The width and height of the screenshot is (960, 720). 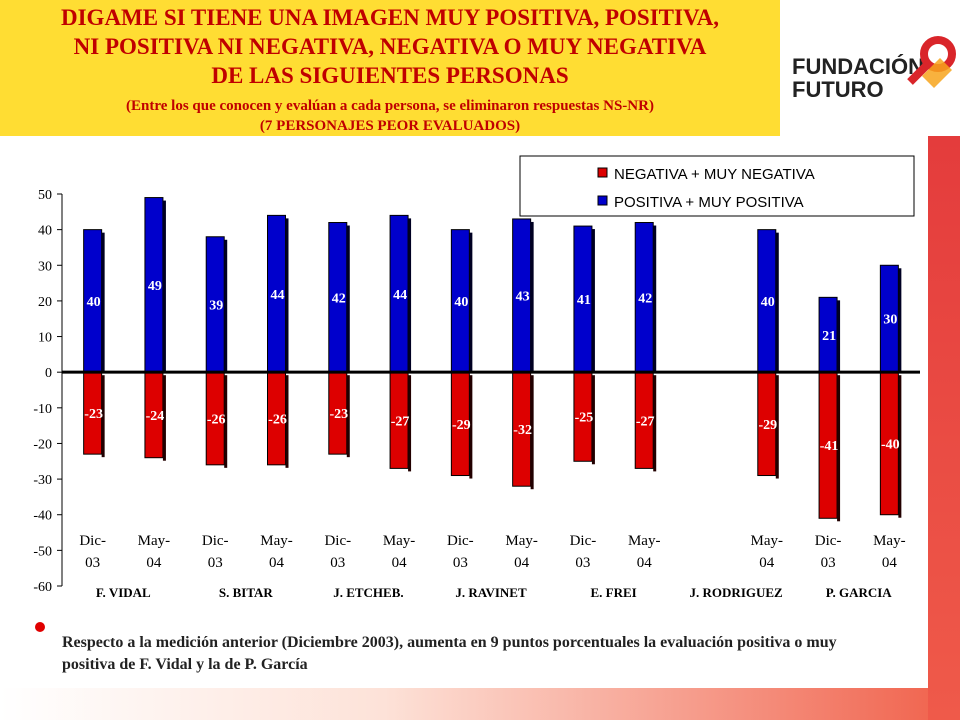 What do you see at coordinates (42, 551) in the screenshot?
I see `y-tick-label: -50` at bounding box center [42, 551].